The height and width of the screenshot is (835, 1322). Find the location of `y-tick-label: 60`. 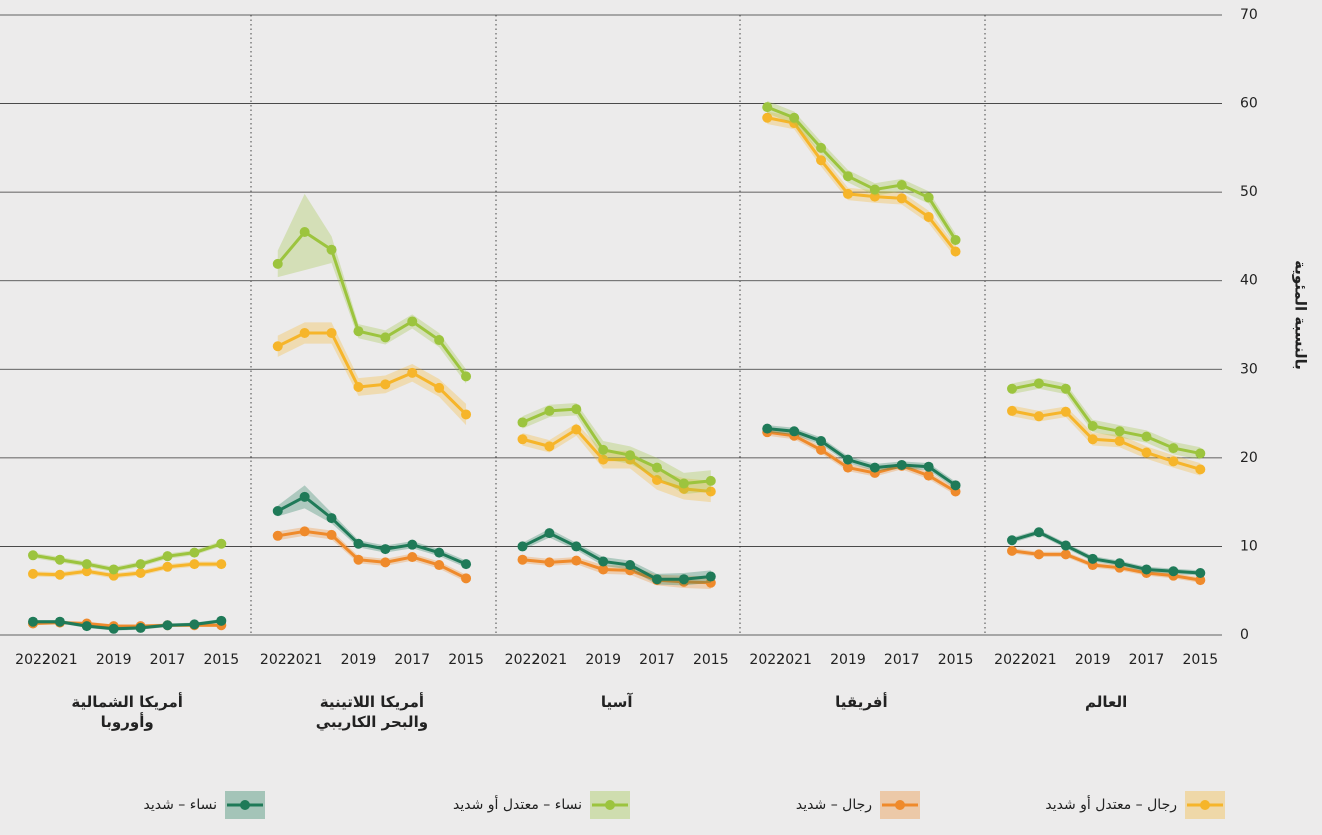

y-tick-label: 60 is located at coordinates (1249, 104).